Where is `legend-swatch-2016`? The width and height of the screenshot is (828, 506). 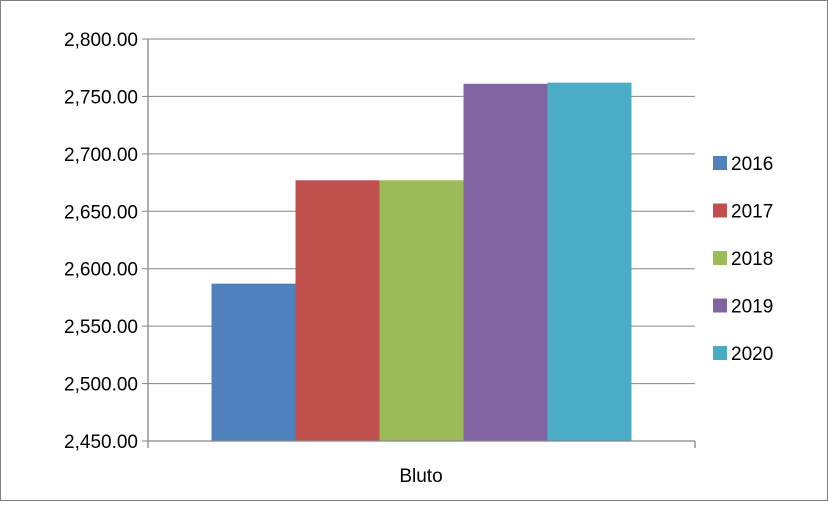 legend-swatch-2016 is located at coordinates (720, 163).